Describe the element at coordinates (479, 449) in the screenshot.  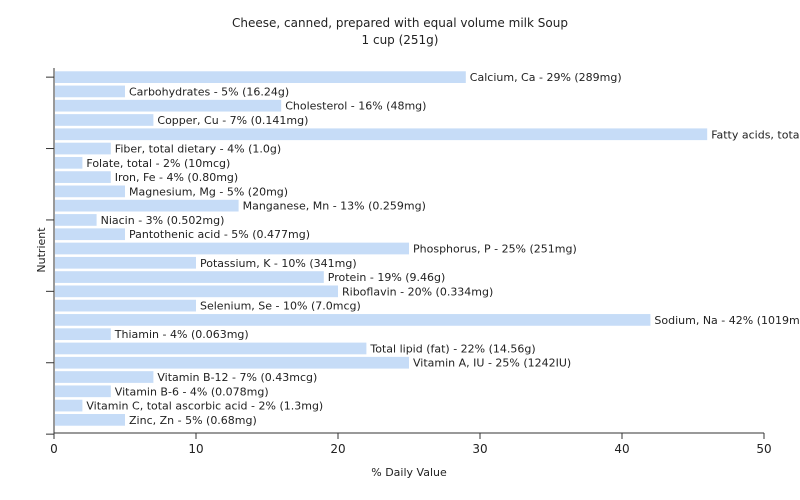
I see `x-tick-label-3: 30` at that location.